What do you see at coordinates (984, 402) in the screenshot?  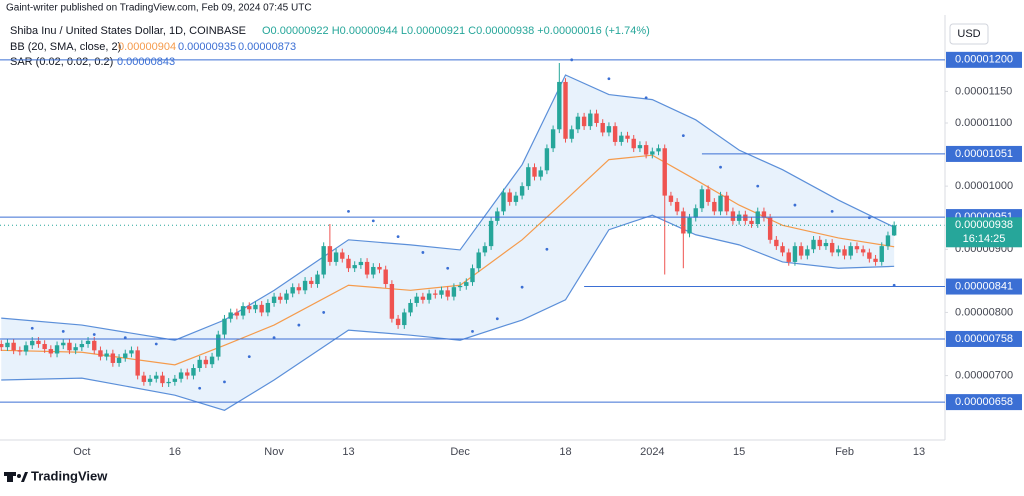 I see `level-label-box` at bounding box center [984, 402].